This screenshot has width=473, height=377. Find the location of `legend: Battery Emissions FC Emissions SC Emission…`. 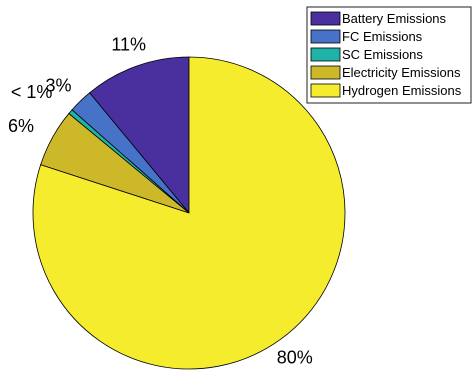

legend: Battery Emissions FC Emissions SC Emission… is located at coordinates (389, 55).